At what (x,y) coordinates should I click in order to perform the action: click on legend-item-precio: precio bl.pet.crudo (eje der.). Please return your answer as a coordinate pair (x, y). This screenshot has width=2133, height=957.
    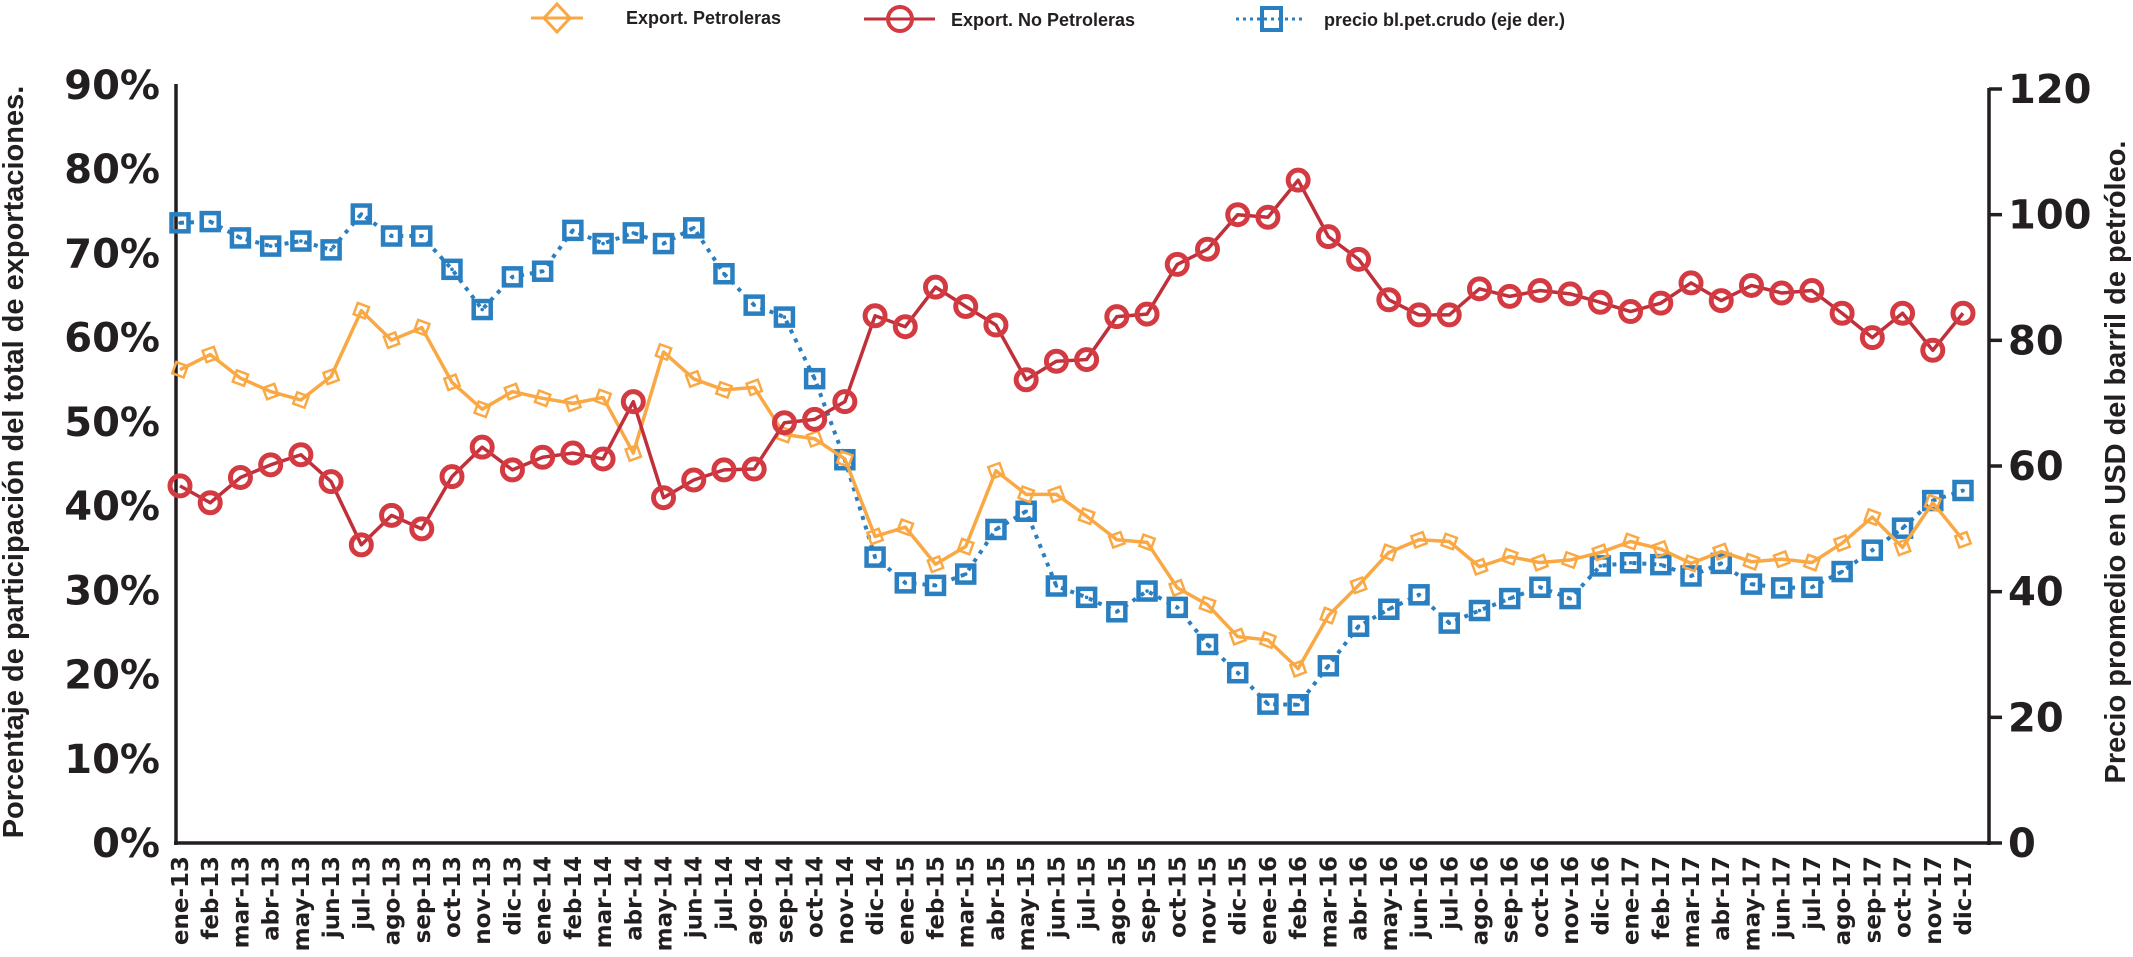
    Looking at the image, I should click on (1400, 19).